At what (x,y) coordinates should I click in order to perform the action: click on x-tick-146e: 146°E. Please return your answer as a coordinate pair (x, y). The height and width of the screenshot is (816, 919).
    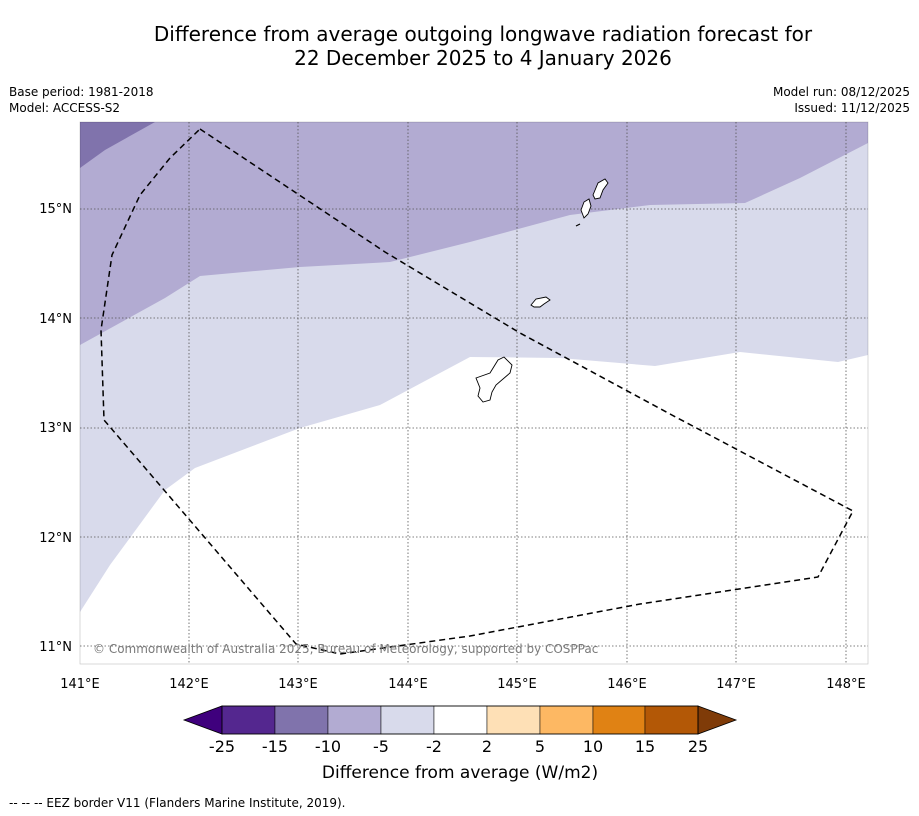
    Looking at the image, I should click on (627, 684).